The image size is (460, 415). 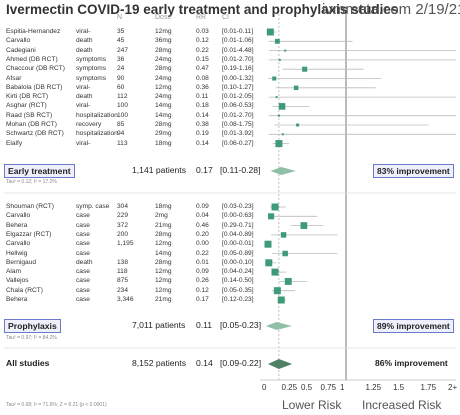 What do you see at coordinates (123, 281) in the screenshot?
I see `study-n: 875` at bounding box center [123, 281].